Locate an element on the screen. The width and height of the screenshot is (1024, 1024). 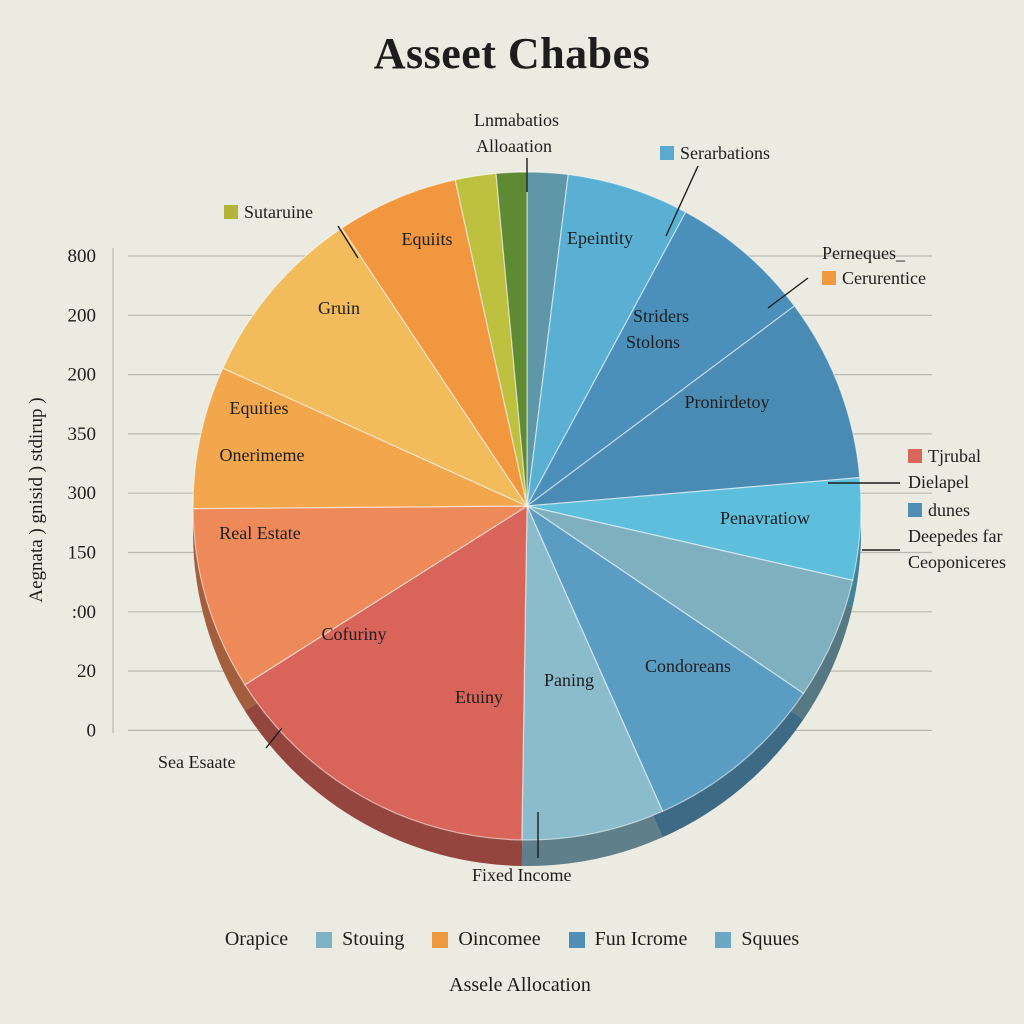
slice-label: Pronirdetoy is located at coordinates (727, 402).